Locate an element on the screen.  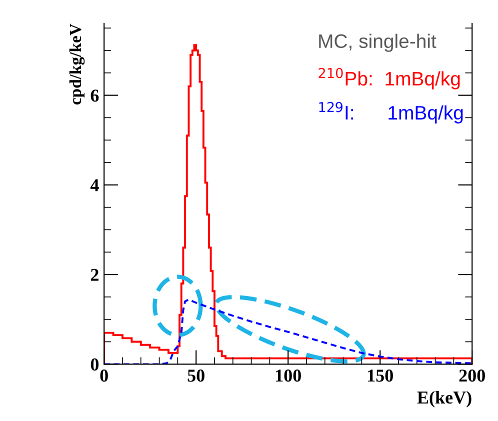
x-tick-label: 200 is located at coordinates (472, 376).